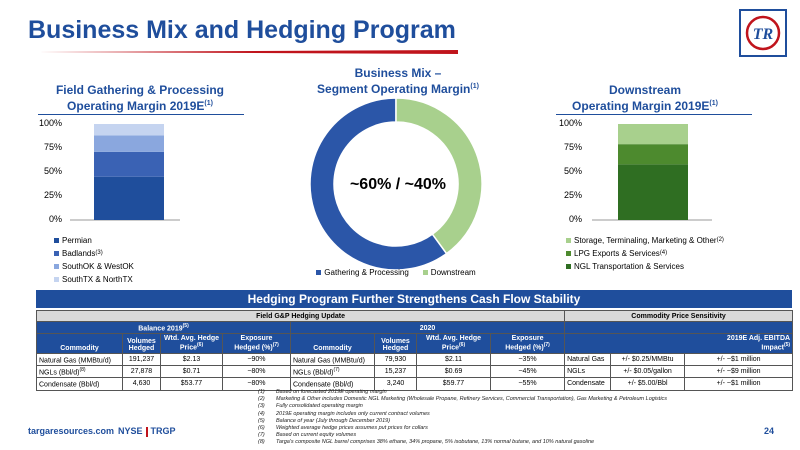 The width and height of the screenshot is (800, 450). I want to click on legend-label: SouthOK & WestOK, so click(98, 266).